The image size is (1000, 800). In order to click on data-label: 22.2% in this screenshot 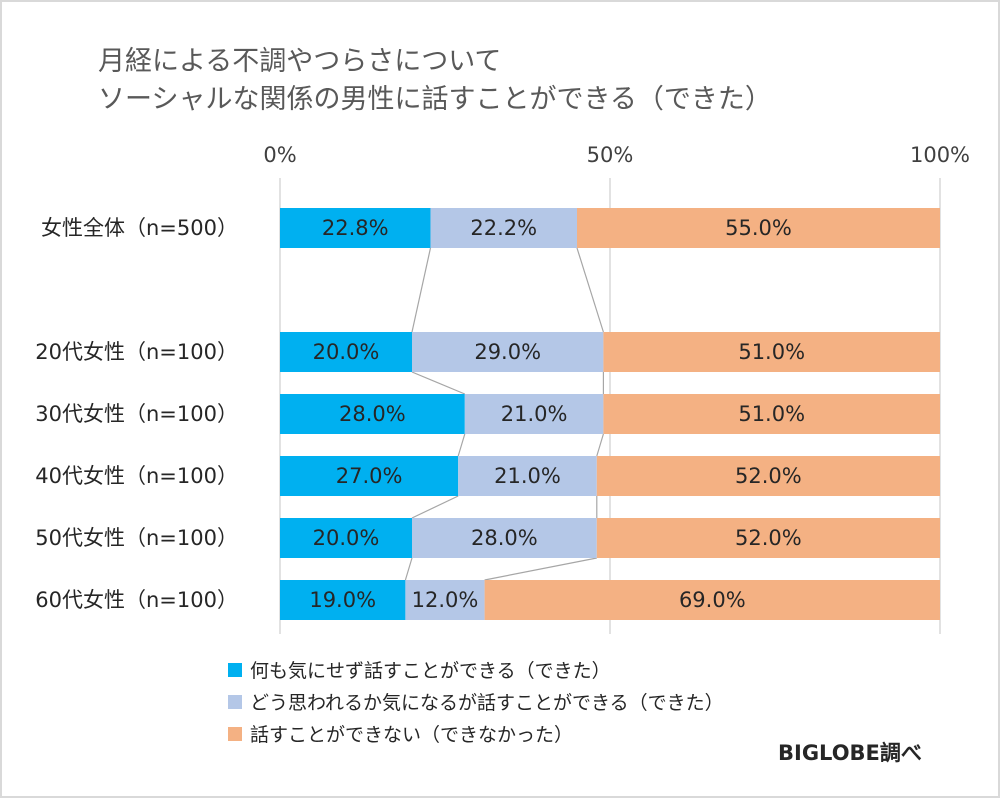, I will do `click(503, 228)`.